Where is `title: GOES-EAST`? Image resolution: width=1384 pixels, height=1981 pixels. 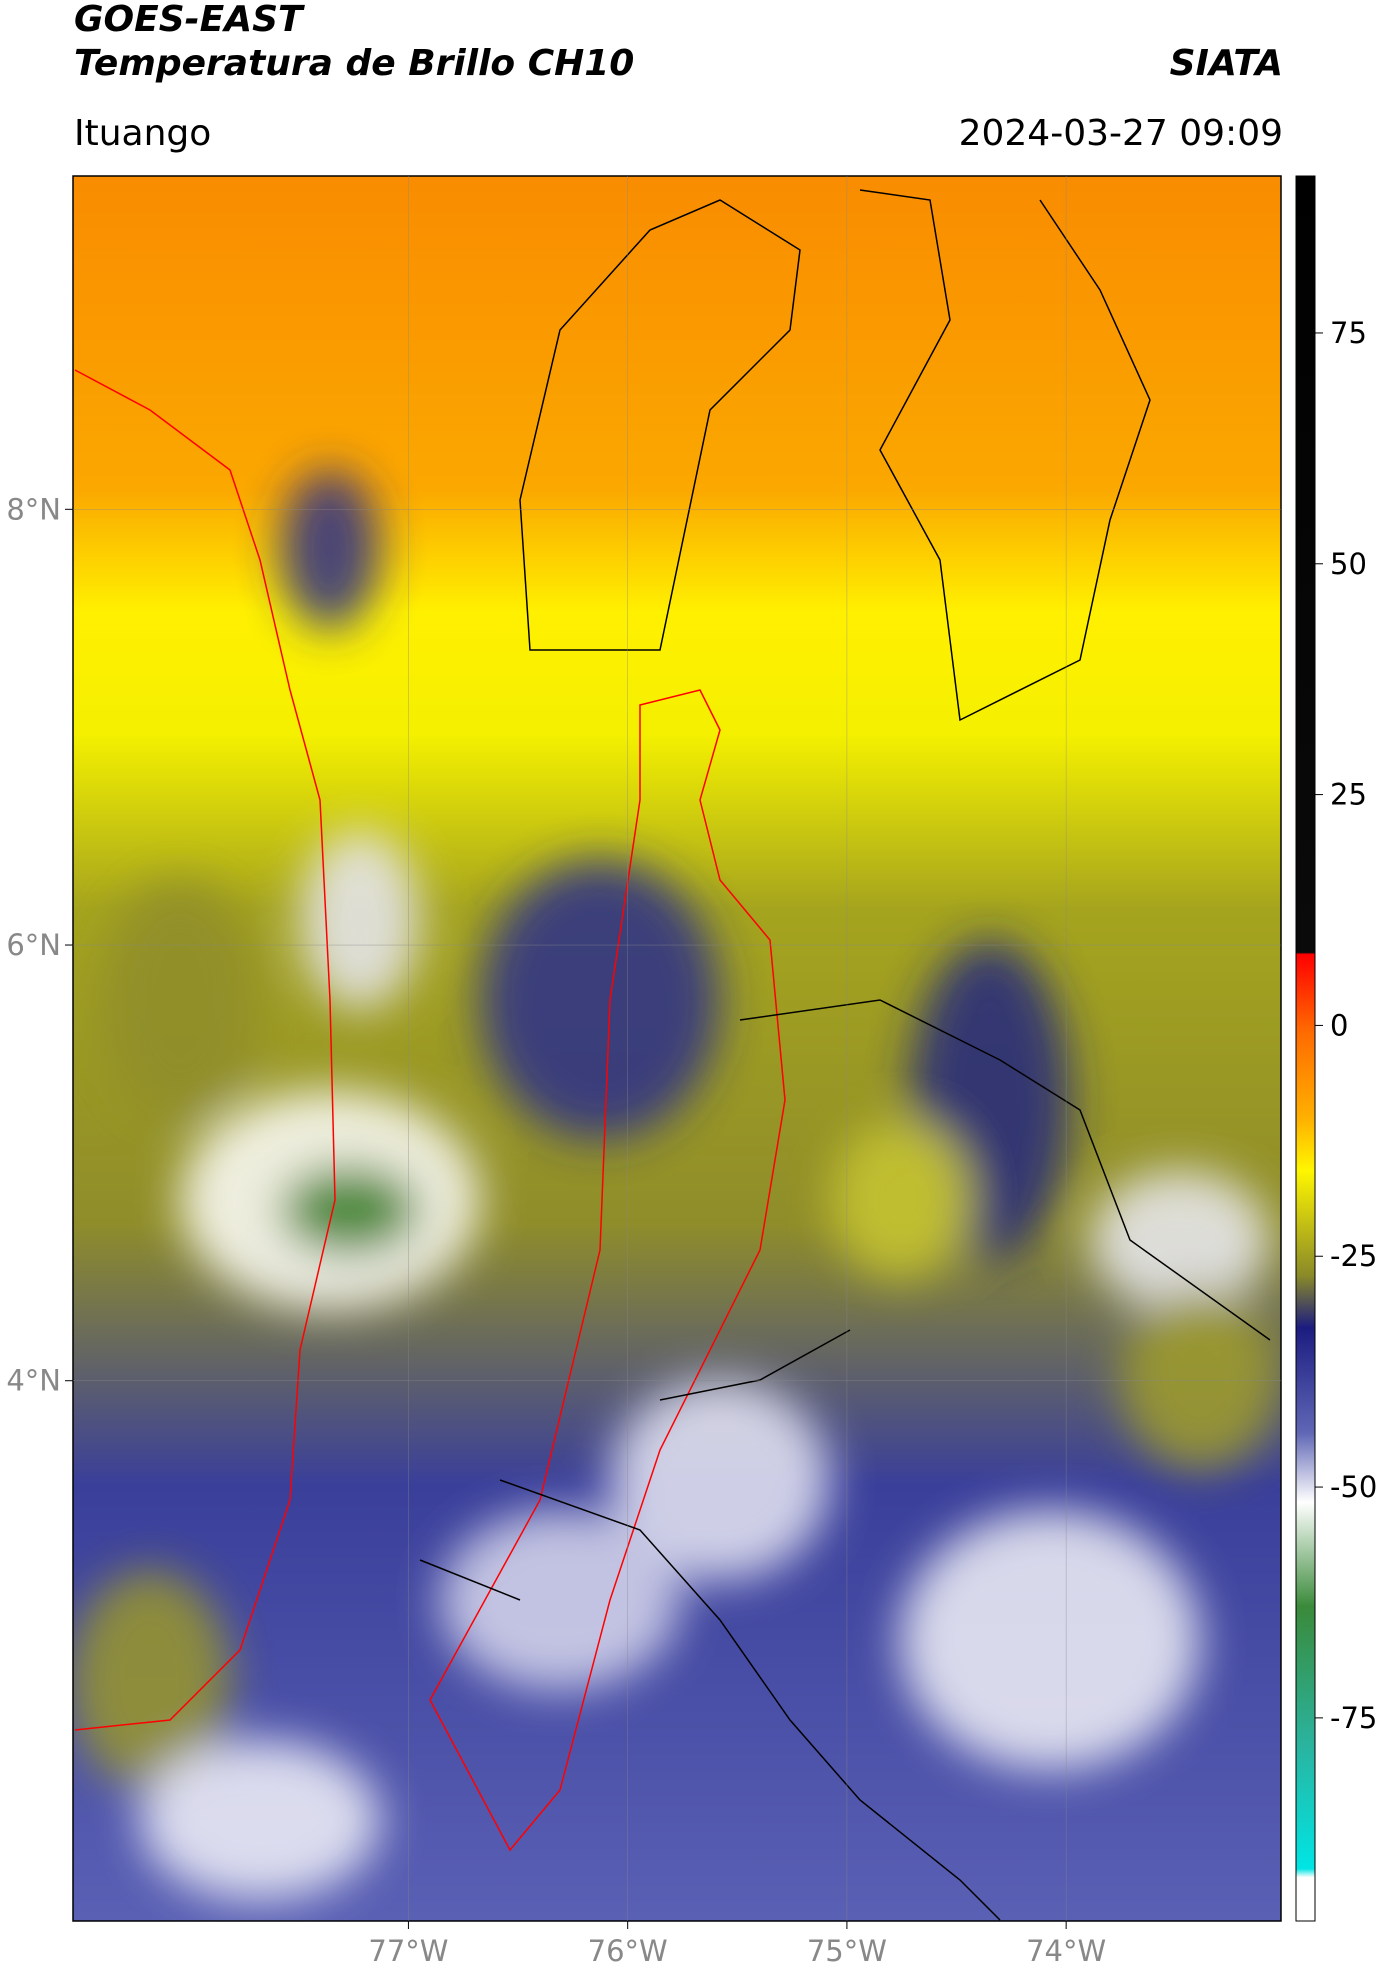
title: GOES-EAST is located at coordinates (188, 20).